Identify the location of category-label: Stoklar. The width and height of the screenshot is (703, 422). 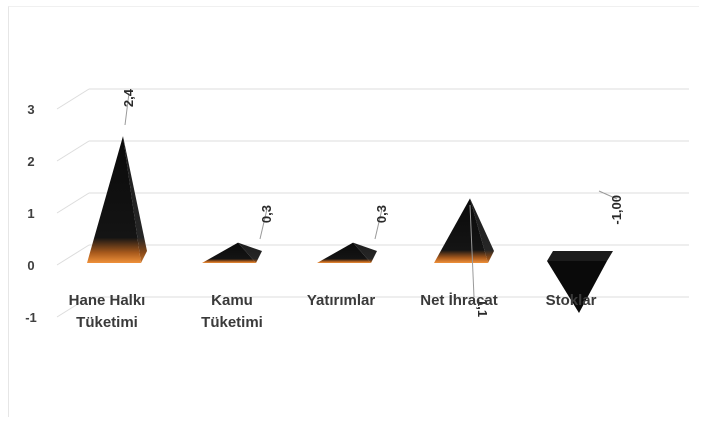
(571, 300).